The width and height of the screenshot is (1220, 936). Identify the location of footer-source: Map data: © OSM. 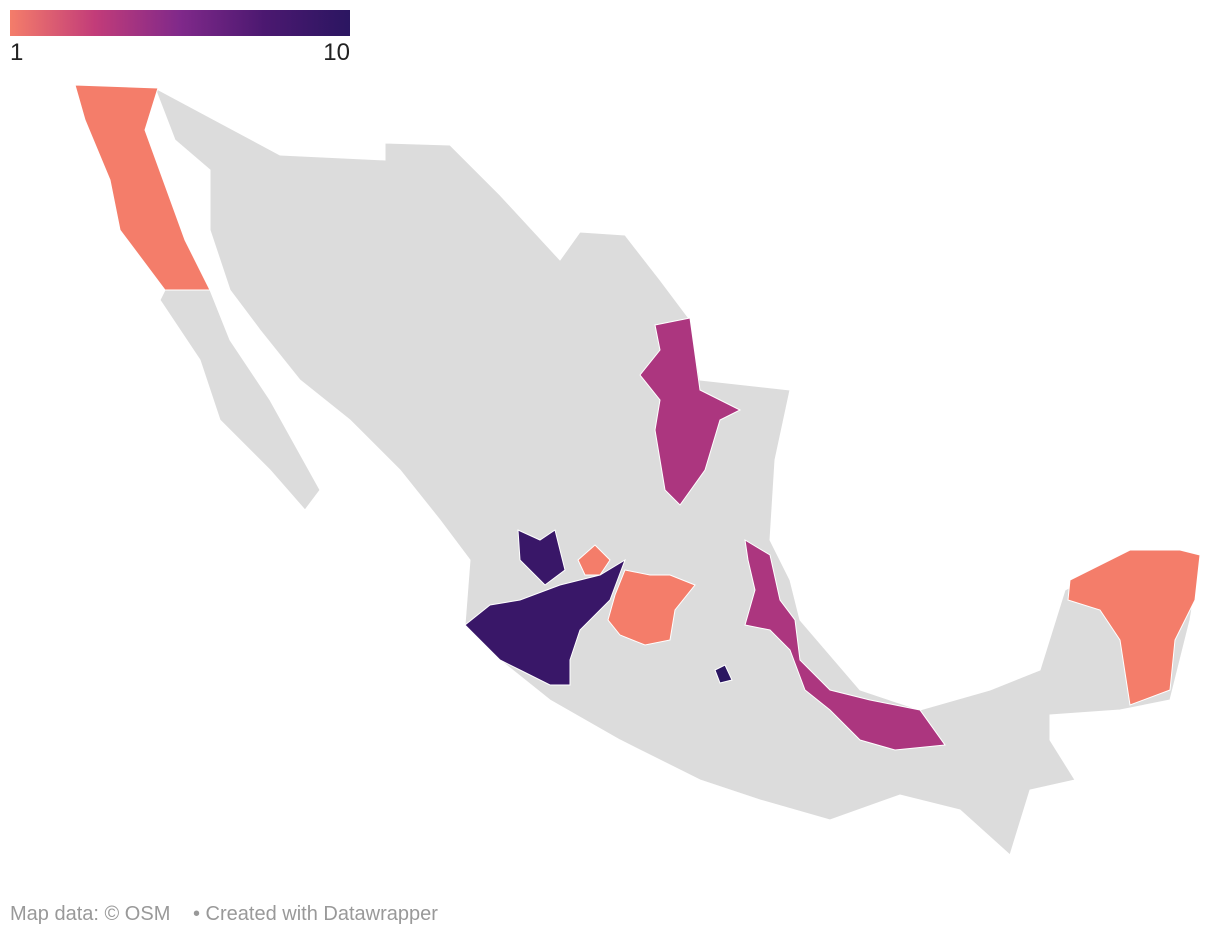
(90, 914).